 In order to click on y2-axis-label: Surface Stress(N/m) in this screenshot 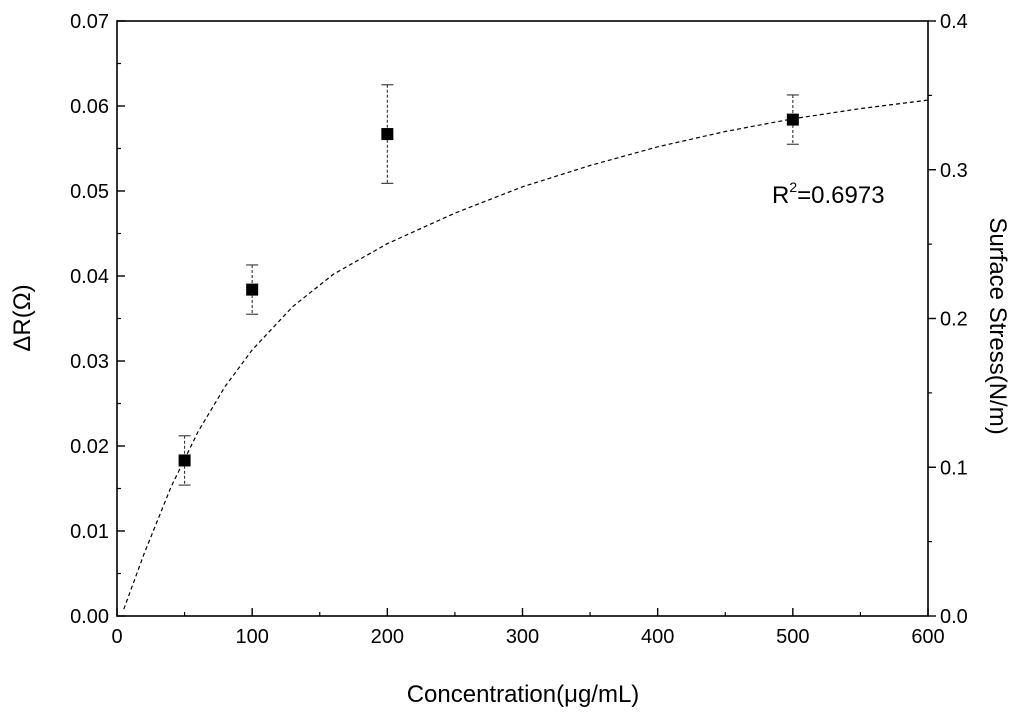, I will do `click(997, 325)`.